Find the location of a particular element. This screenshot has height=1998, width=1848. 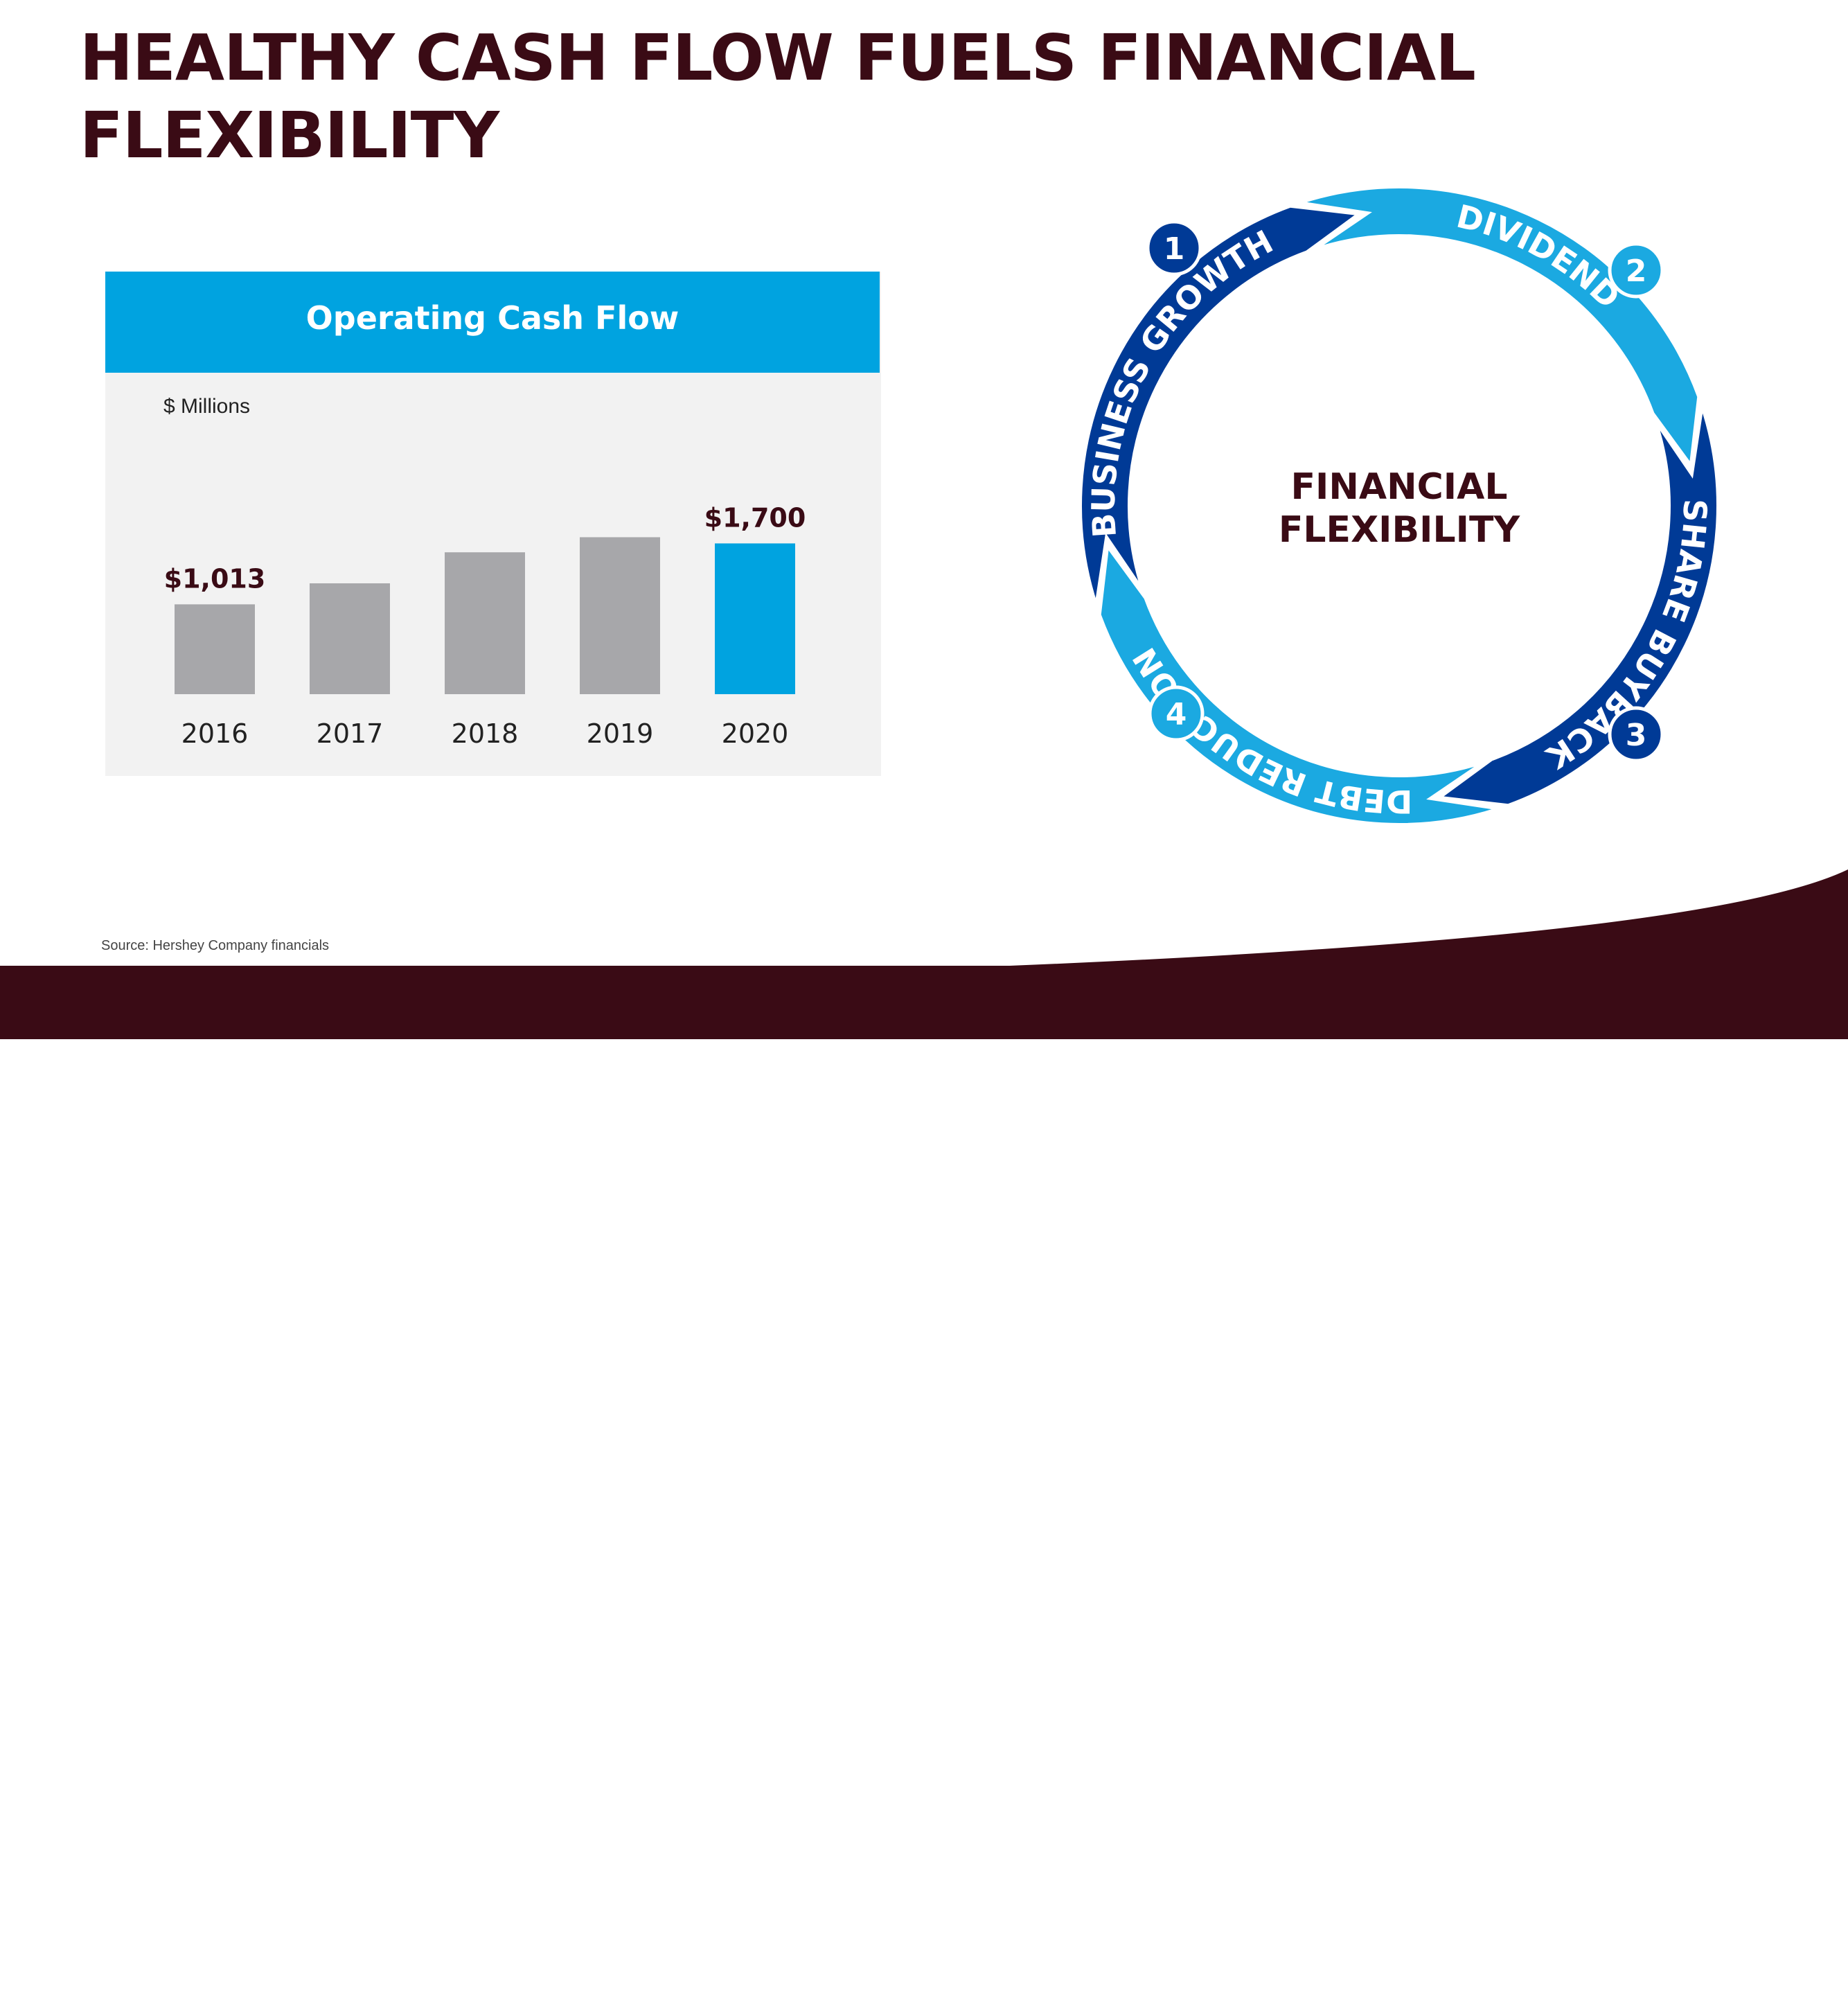

tagline-bold: FINANCIAL RETURNS is located at coordinates (551, 1969).